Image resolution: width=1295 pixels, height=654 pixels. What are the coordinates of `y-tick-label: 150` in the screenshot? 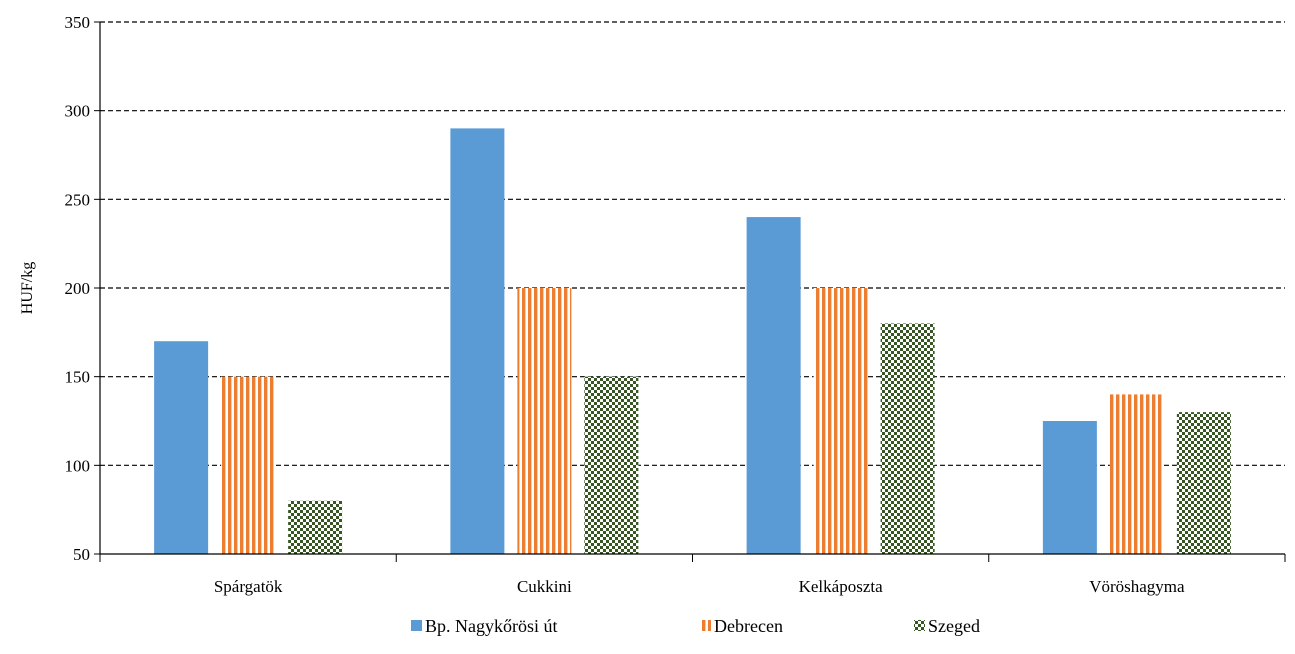 It's located at (78, 377).